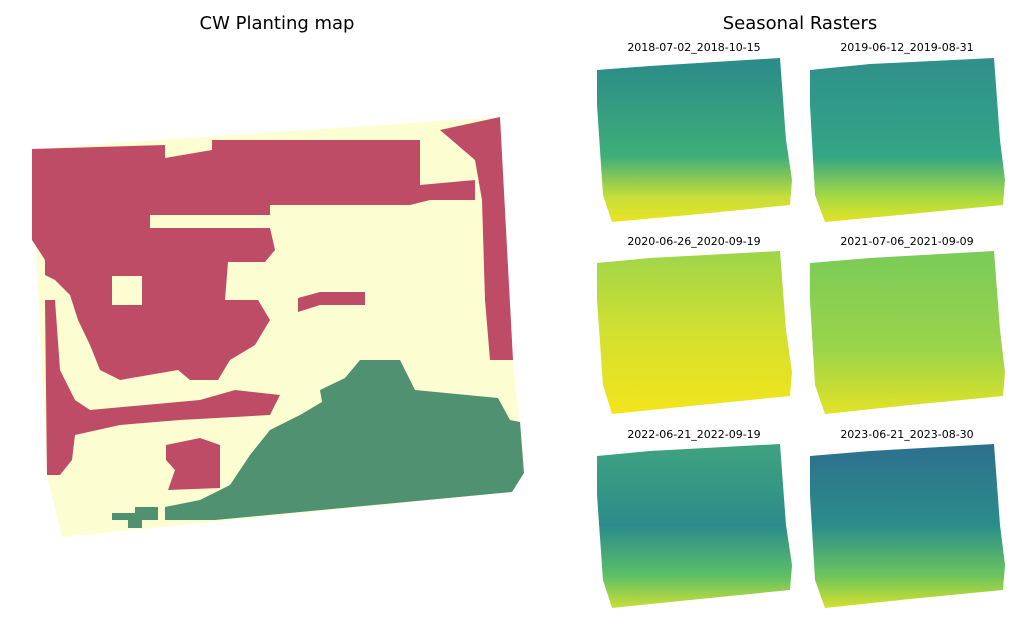 This screenshot has width=1024, height=618. Describe the element at coordinates (800, 23) in the screenshot. I see `rasters-title: Seasonal Rasters` at that location.